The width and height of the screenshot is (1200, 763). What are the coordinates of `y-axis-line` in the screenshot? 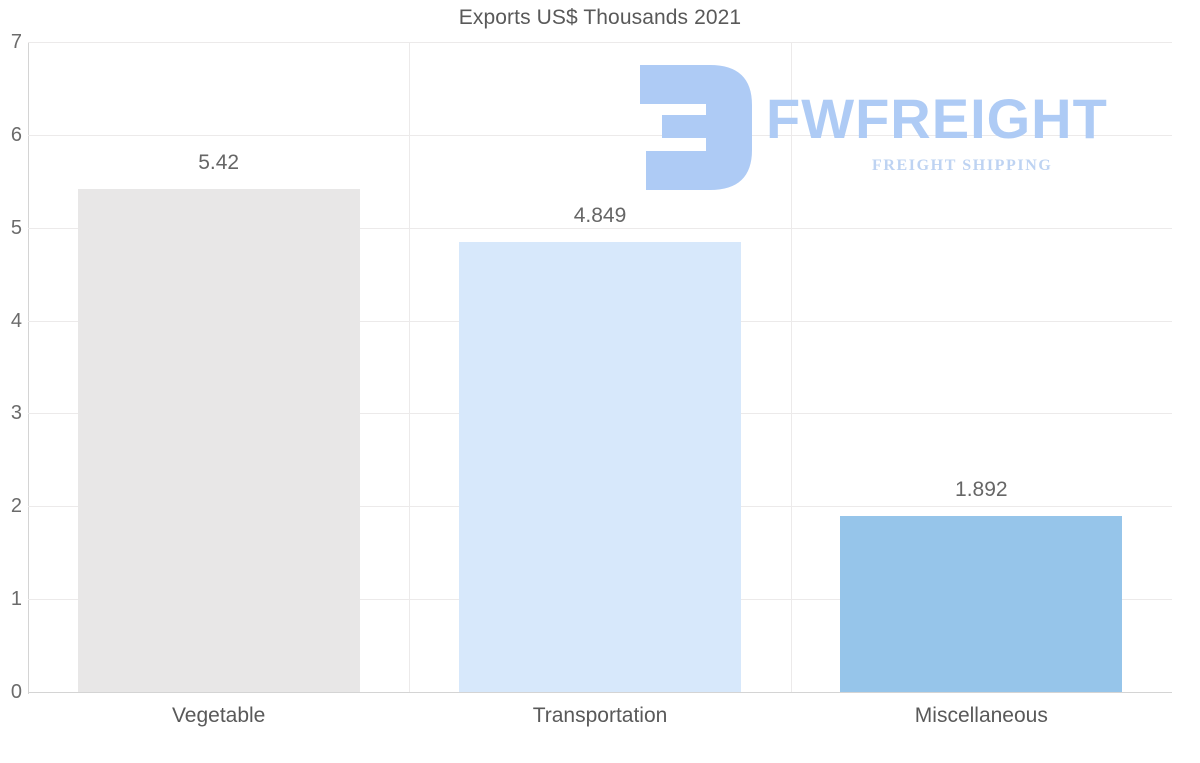 It's located at (28, 368).